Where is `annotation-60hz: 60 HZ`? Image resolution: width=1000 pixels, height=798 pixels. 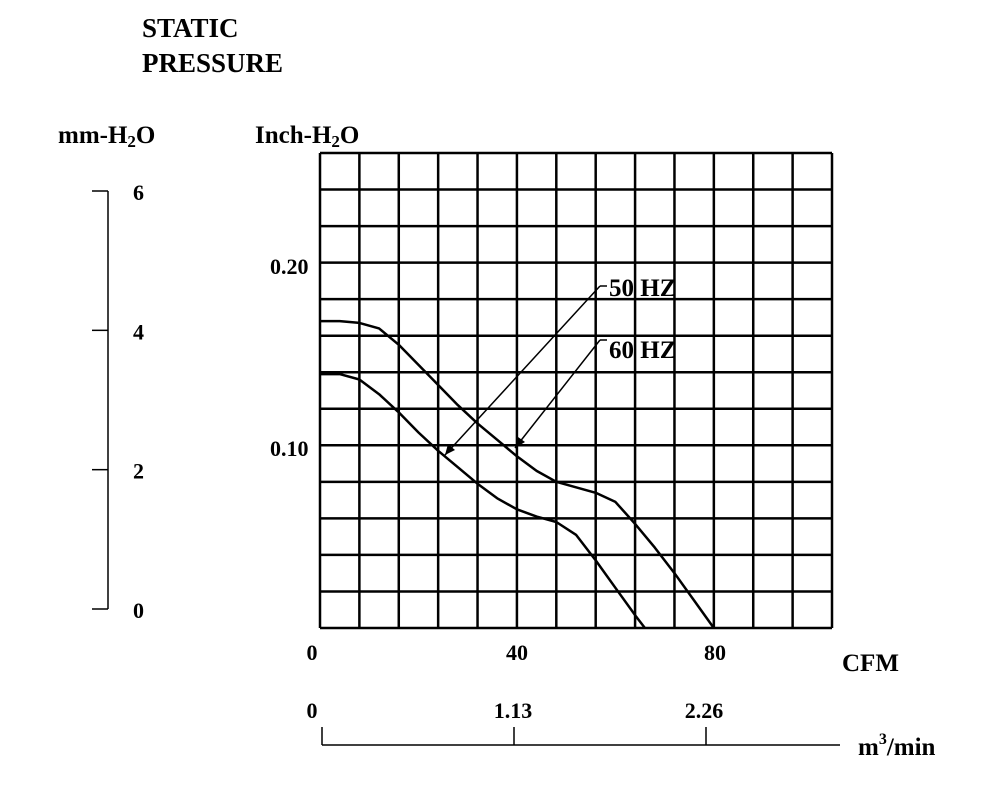 annotation-60hz: 60 HZ is located at coordinates (595, 393).